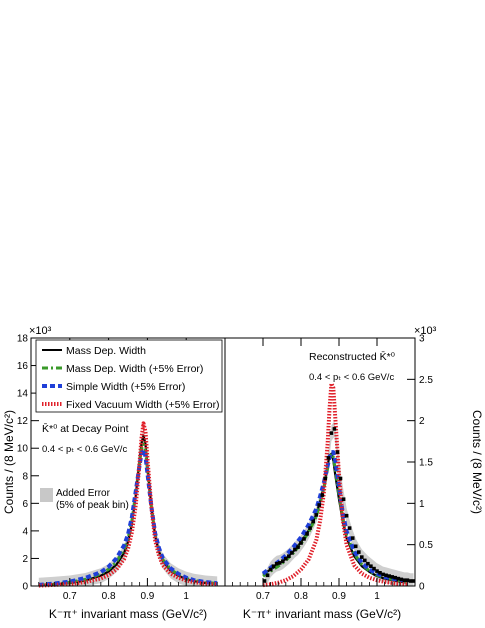 The image size is (485, 628). Describe the element at coordinates (128, 517) in the screenshot. I see `left-curve-simple-width` at that location.